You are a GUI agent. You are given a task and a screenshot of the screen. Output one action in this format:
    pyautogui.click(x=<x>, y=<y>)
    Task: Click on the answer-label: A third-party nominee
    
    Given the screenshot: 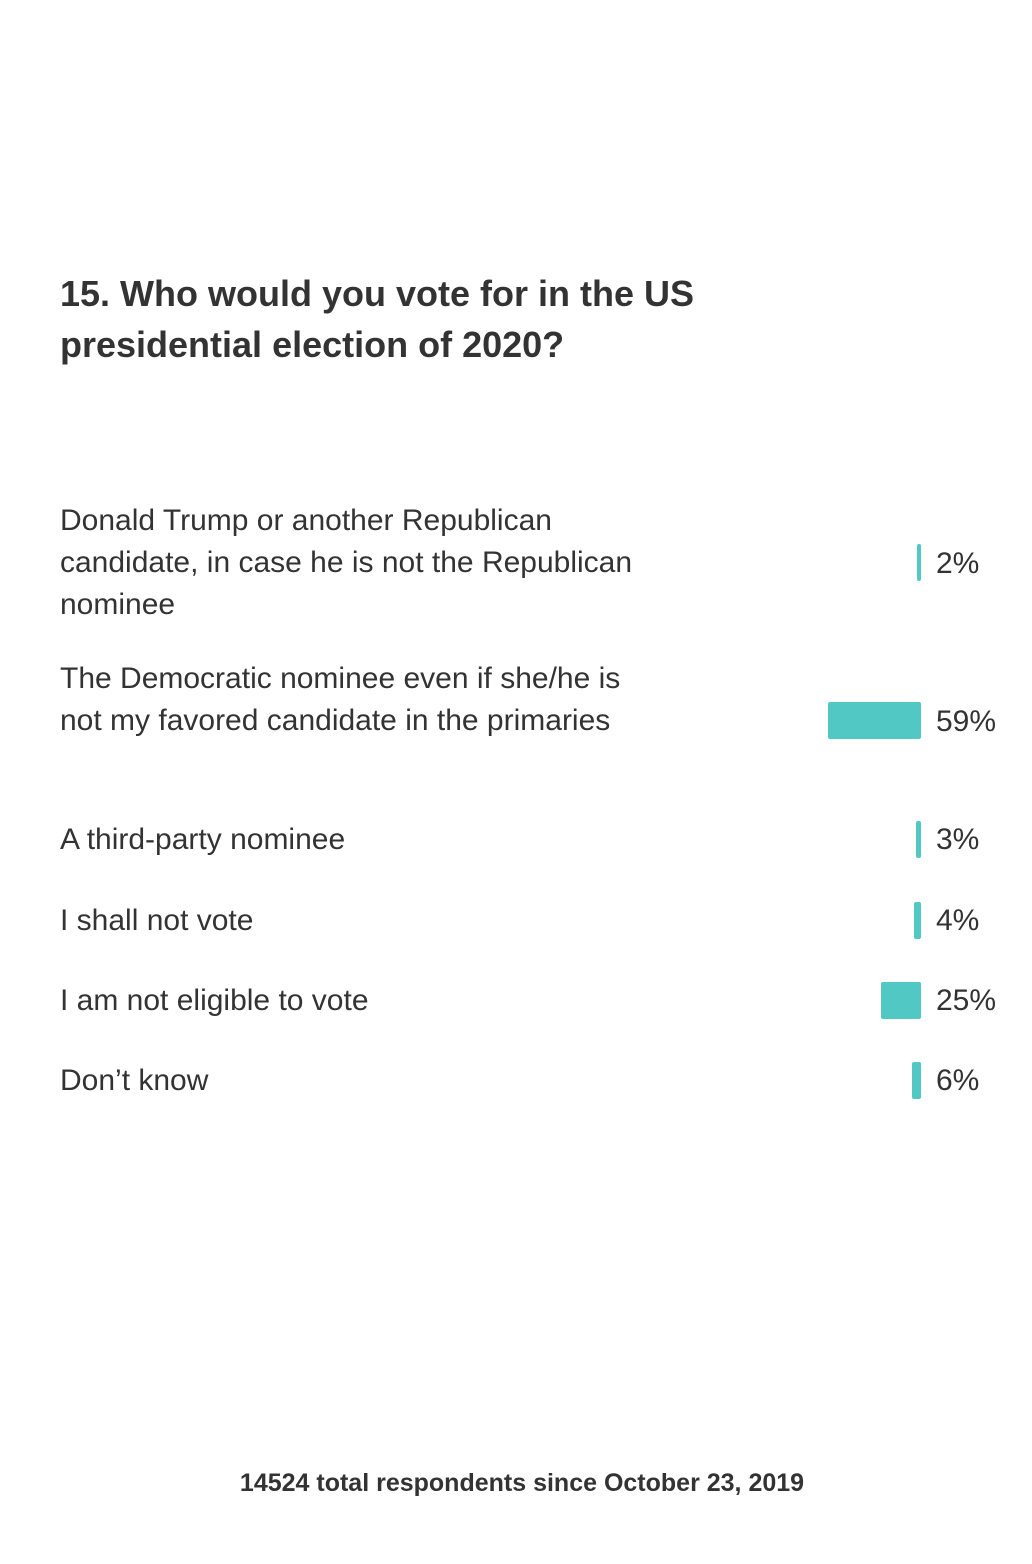 What is the action you would take?
    pyautogui.click(x=203, y=839)
    